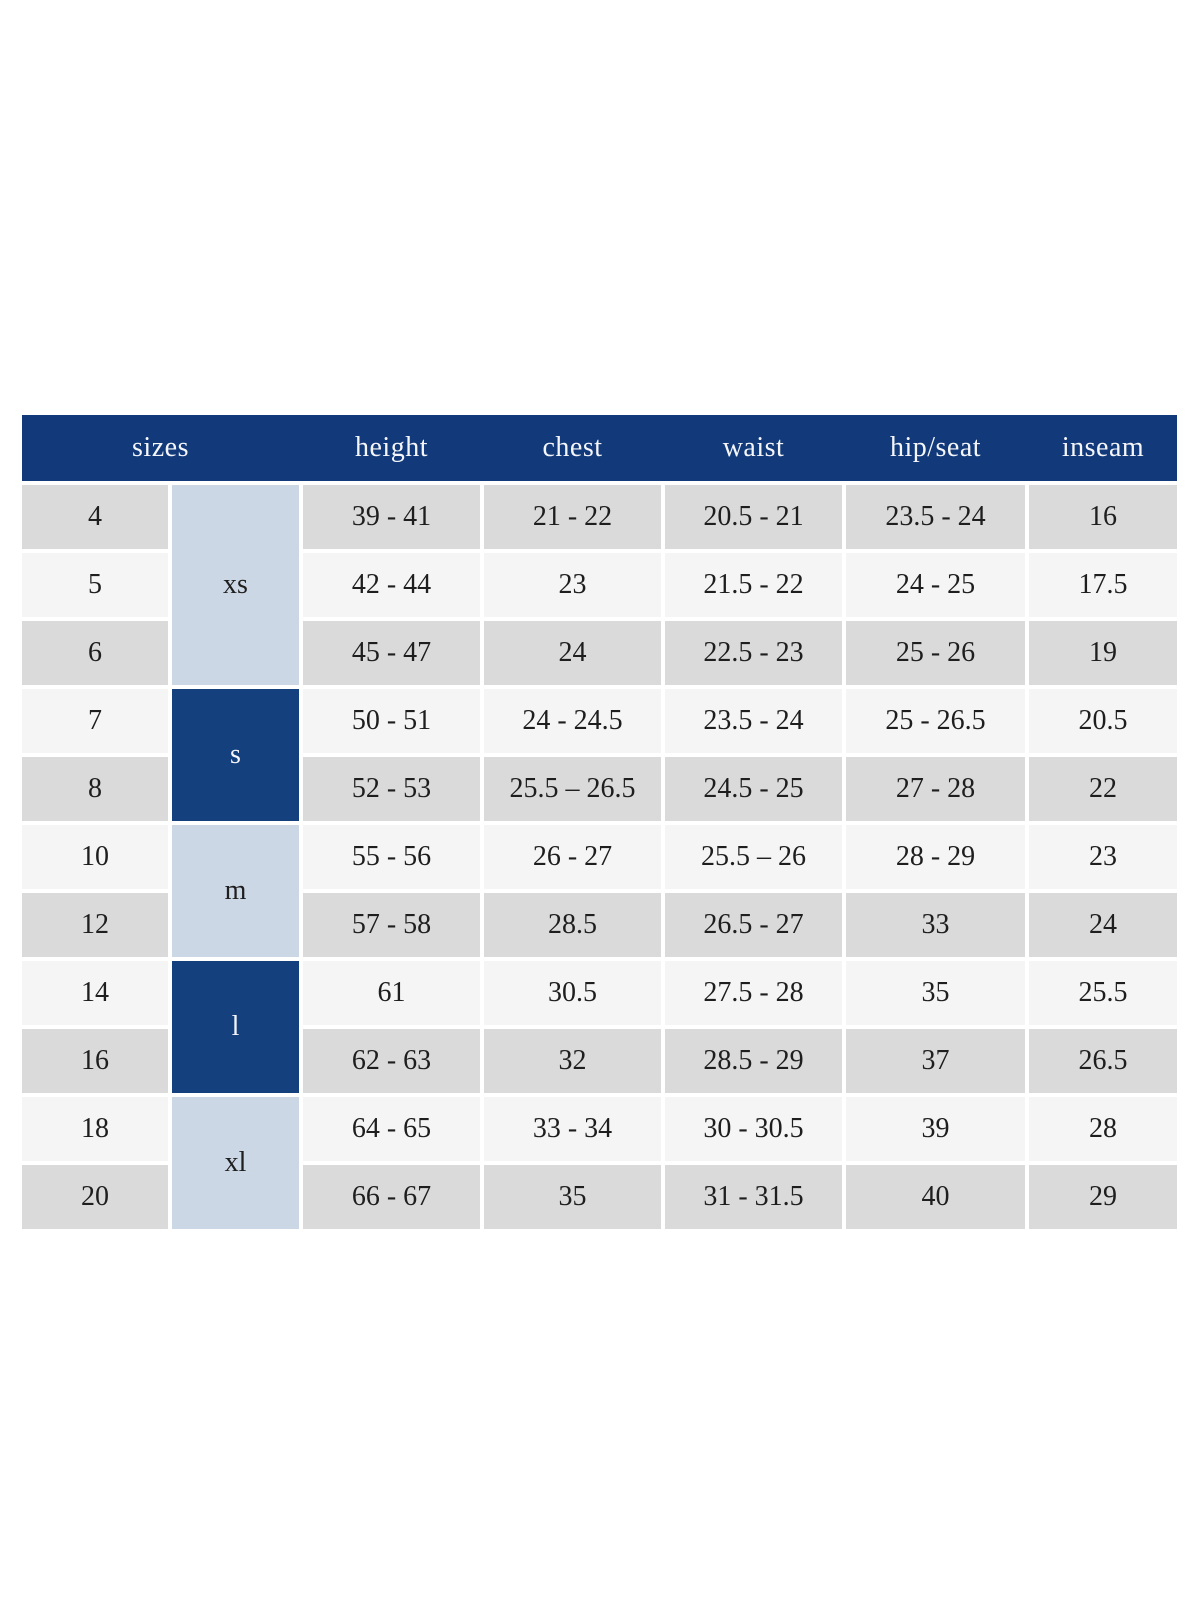  I want to click on cell-hip-seat: 39, so click(935, 1129).